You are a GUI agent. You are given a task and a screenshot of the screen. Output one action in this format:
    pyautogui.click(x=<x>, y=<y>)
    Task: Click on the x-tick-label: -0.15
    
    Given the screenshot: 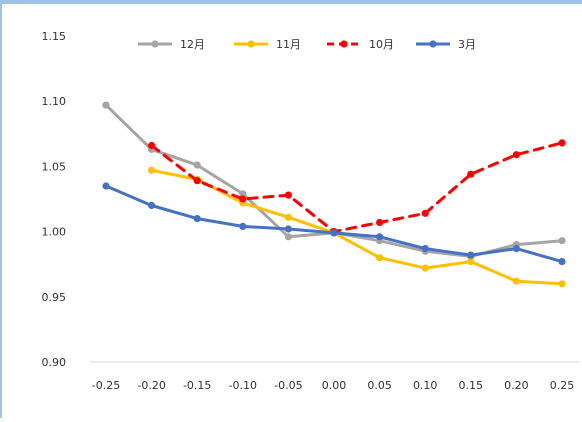 What is the action you would take?
    pyautogui.click(x=197, y=385)
    